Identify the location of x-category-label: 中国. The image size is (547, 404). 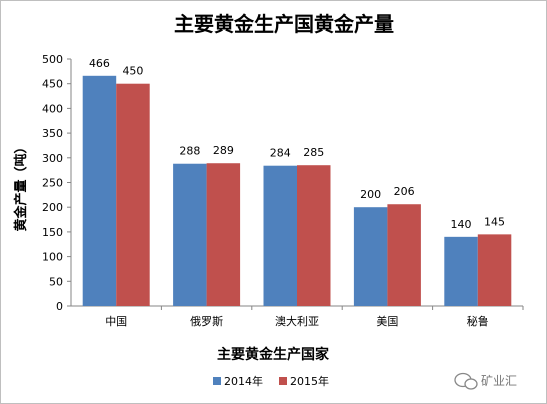
(116, 321).